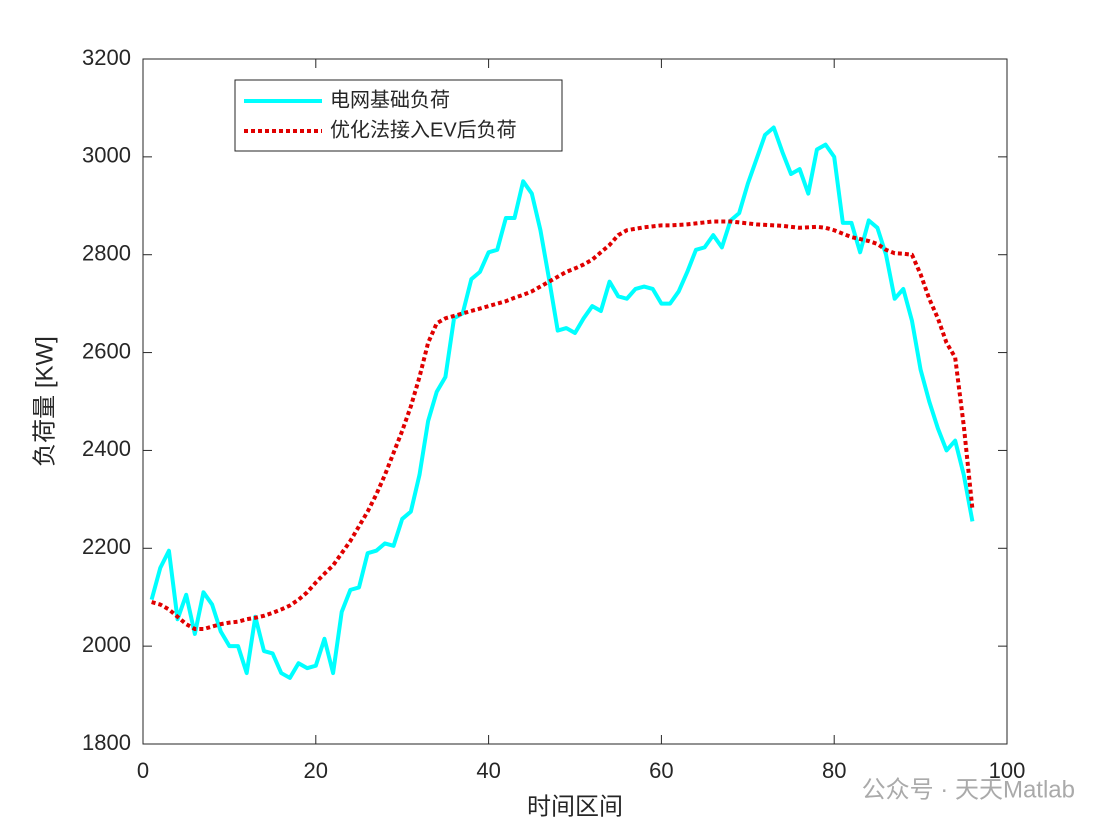  What do you see at coordinates (106, 546) in the screenshot?
I see `y-tick-label: 2200` at bounding box center [106, 546].